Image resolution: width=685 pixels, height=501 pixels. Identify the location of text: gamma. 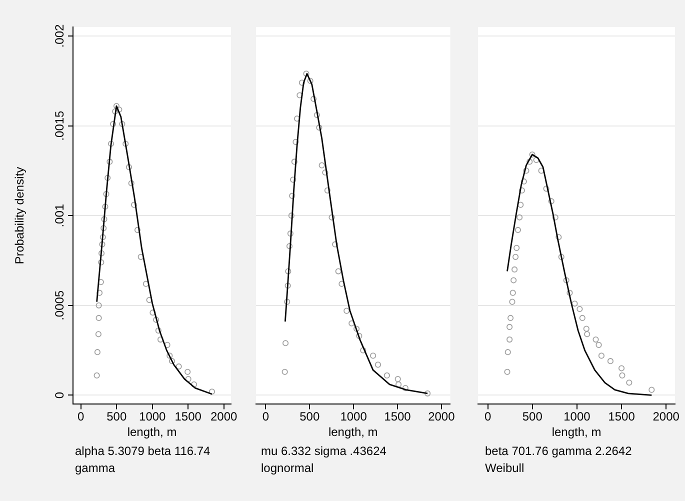
(95, 468).